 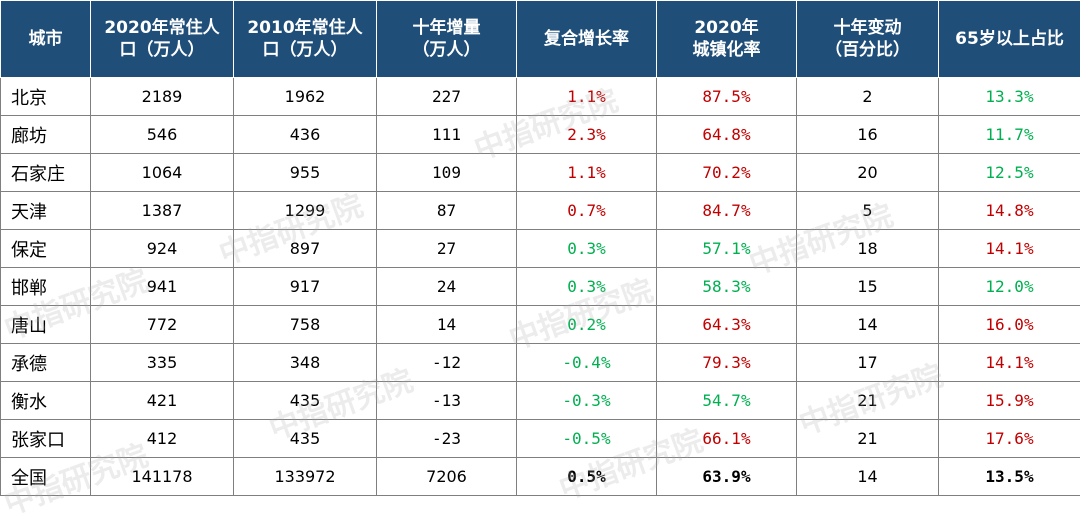 I want to click on change-cell: 2, so click(x=868, y=97).